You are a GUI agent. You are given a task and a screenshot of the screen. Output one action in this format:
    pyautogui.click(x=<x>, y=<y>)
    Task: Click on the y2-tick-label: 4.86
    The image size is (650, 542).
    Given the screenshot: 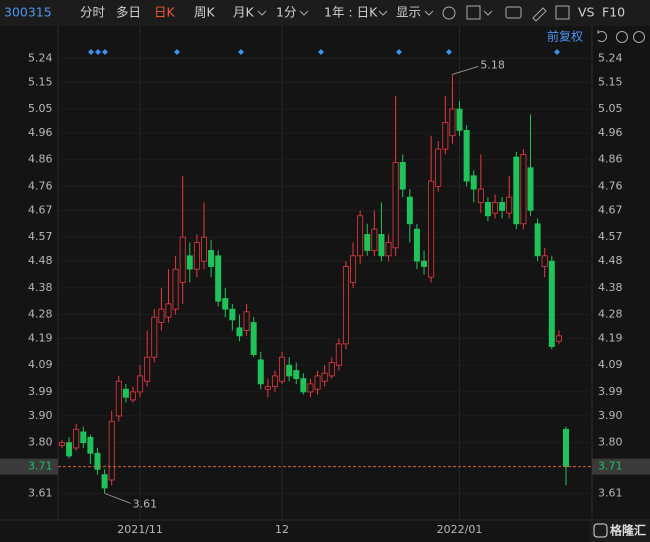 What is the action you would take?
    pyautogui.click(x=610, y=159)
    